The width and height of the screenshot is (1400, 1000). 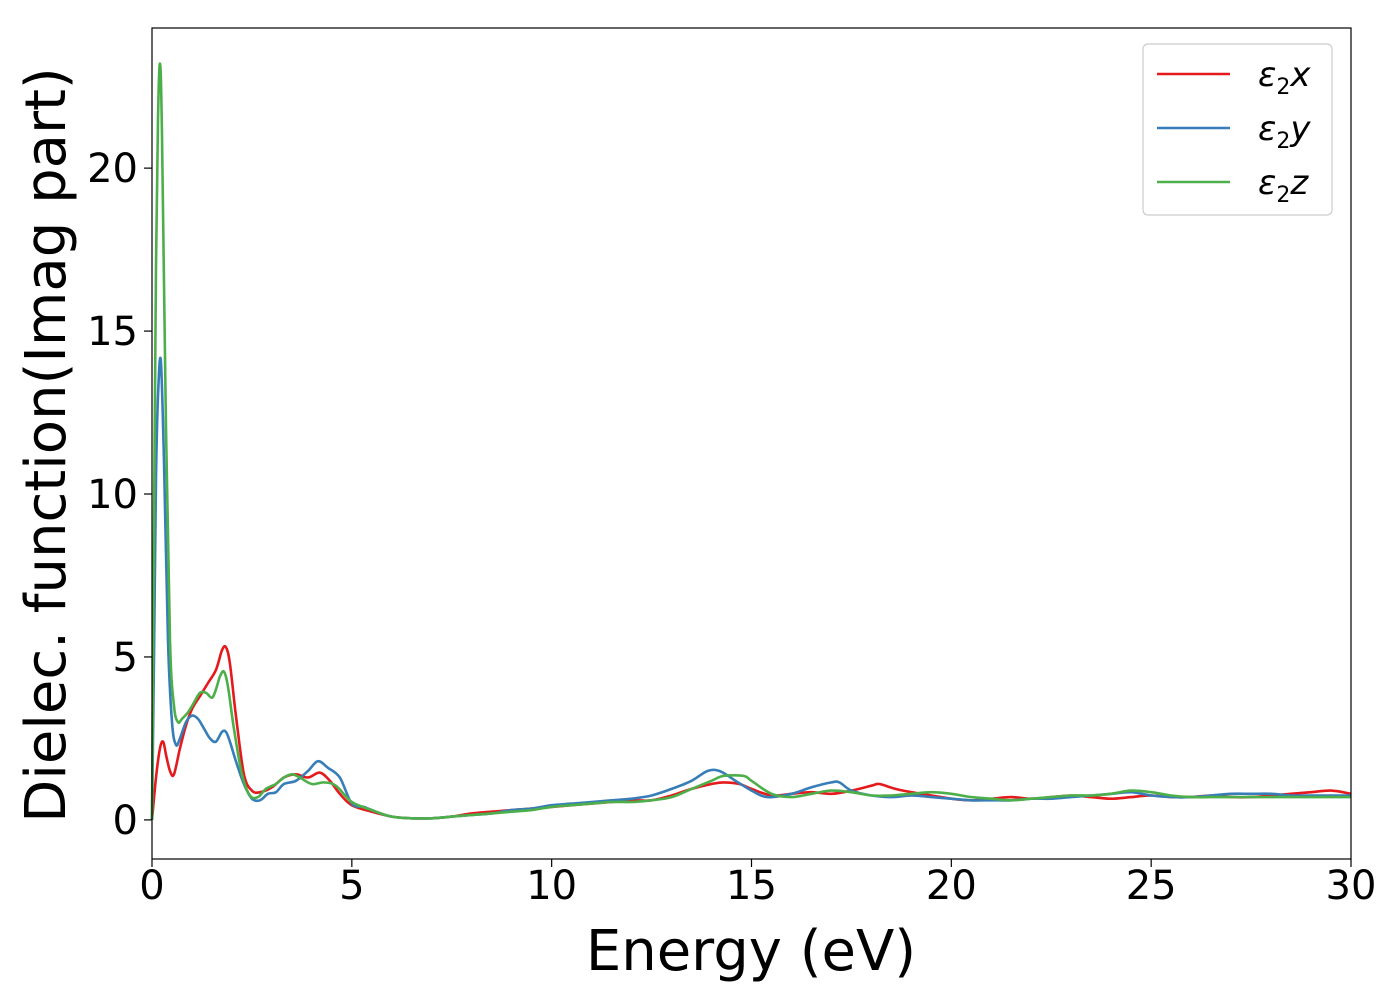 I want to click on legend-label-variable: z, so click(x=1299, y=183).